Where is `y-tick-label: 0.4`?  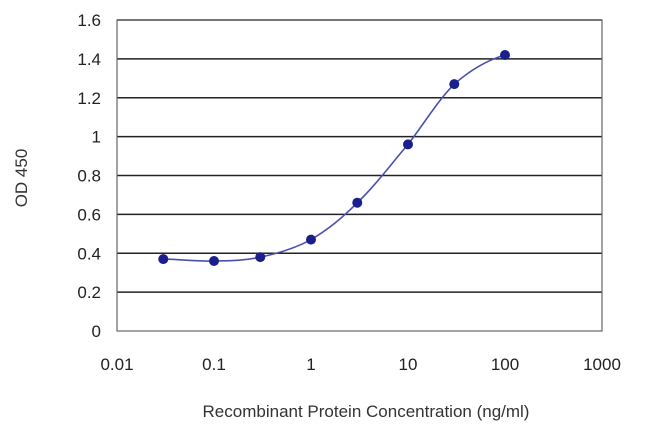 y-tick-label: 0.4 is located at coordinates (89, 253).